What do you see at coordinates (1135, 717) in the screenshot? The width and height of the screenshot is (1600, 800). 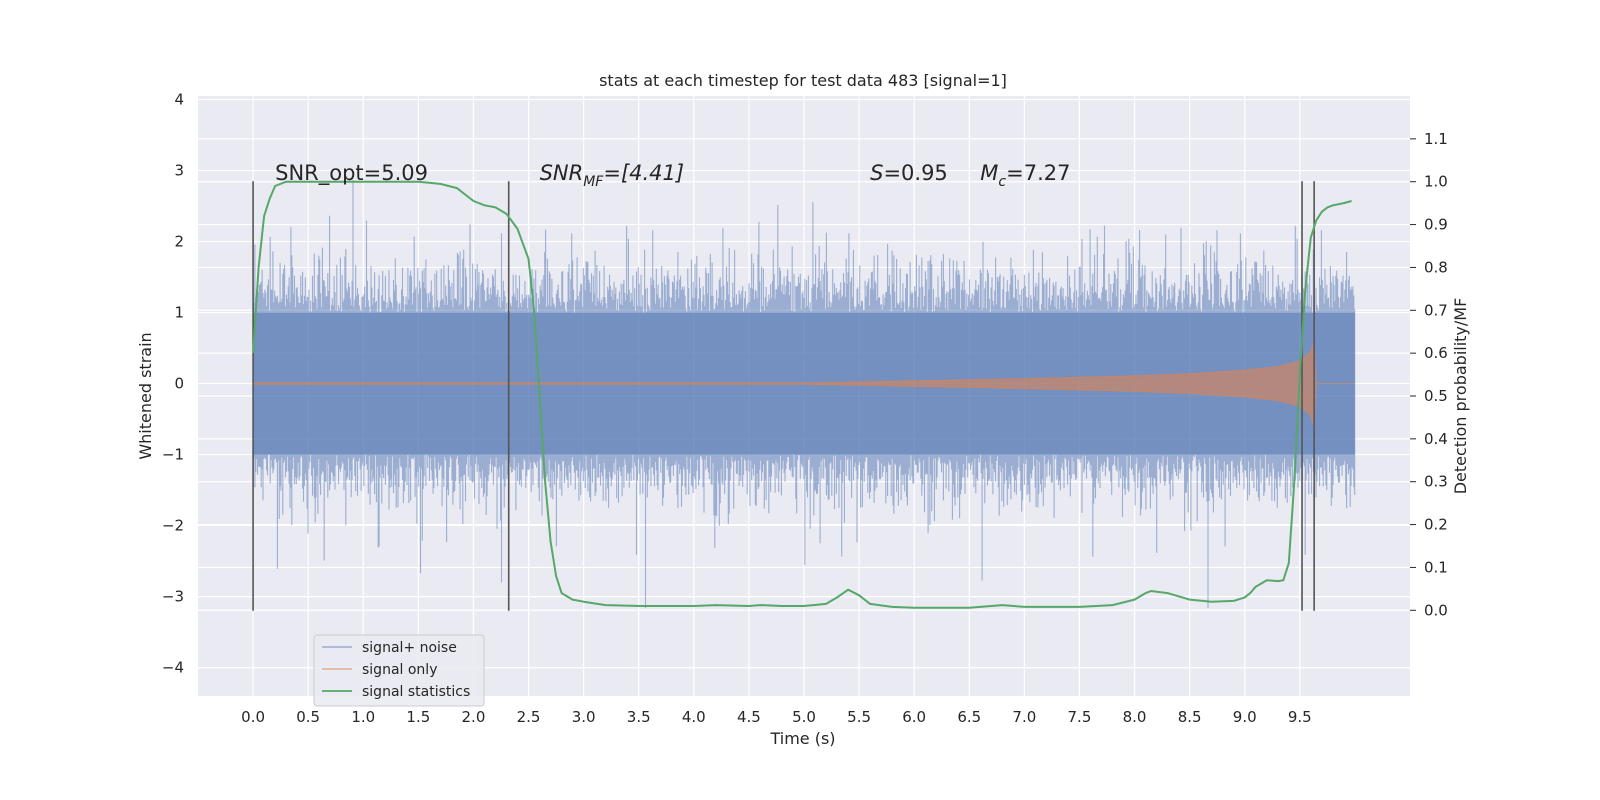 I see `x-tick-label: 8.0` at bounding box center [1135, 717].